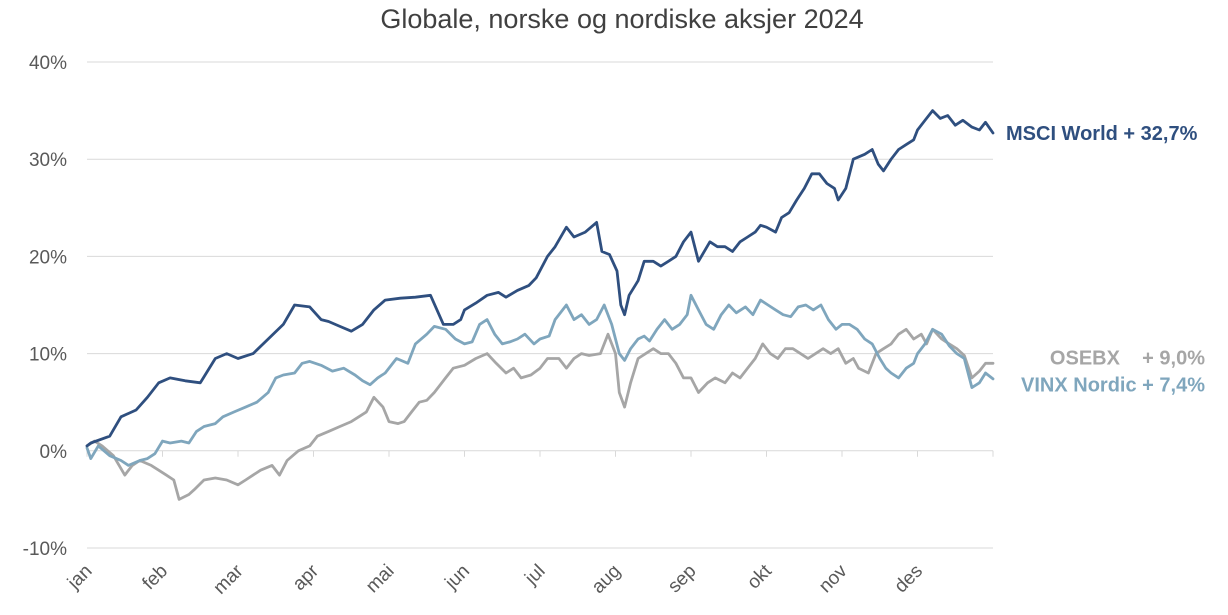  Describe the element at coordinates (833, 578) in the screenshot. I see `x-tick-label: nov` at that location.